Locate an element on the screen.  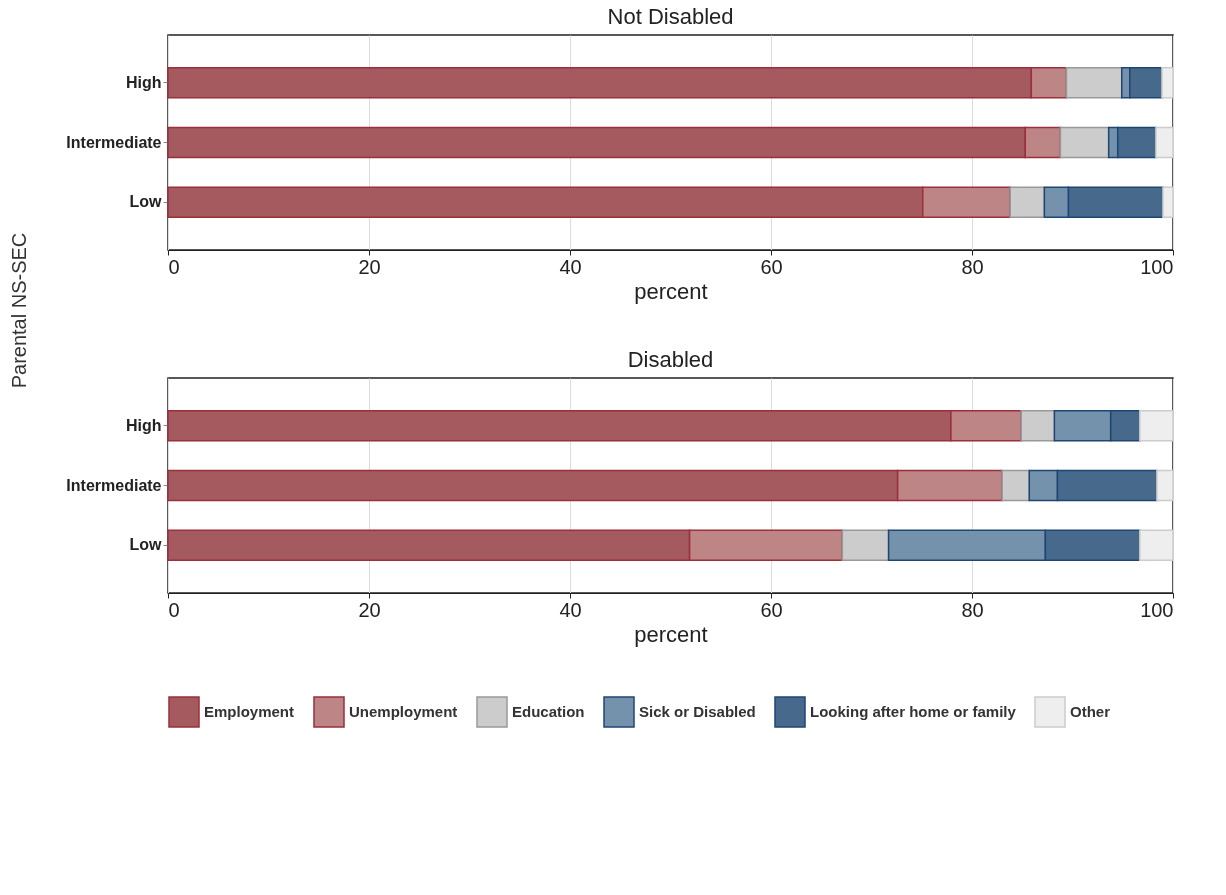
y-axis-title: Parental NS-SEC is located at coordinates (20, 310).